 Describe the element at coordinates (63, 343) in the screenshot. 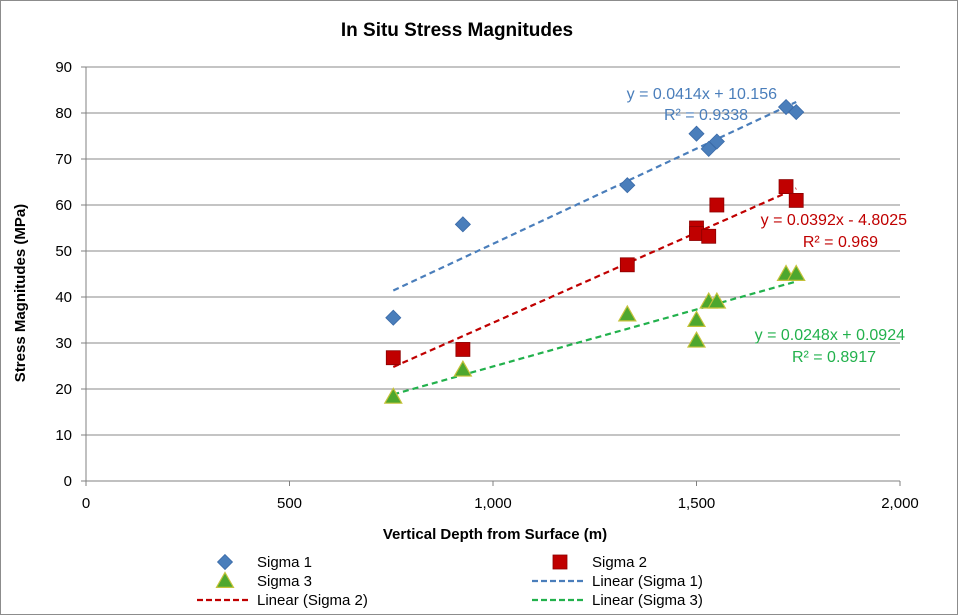

I see `y-tick-label: 30` at that location.